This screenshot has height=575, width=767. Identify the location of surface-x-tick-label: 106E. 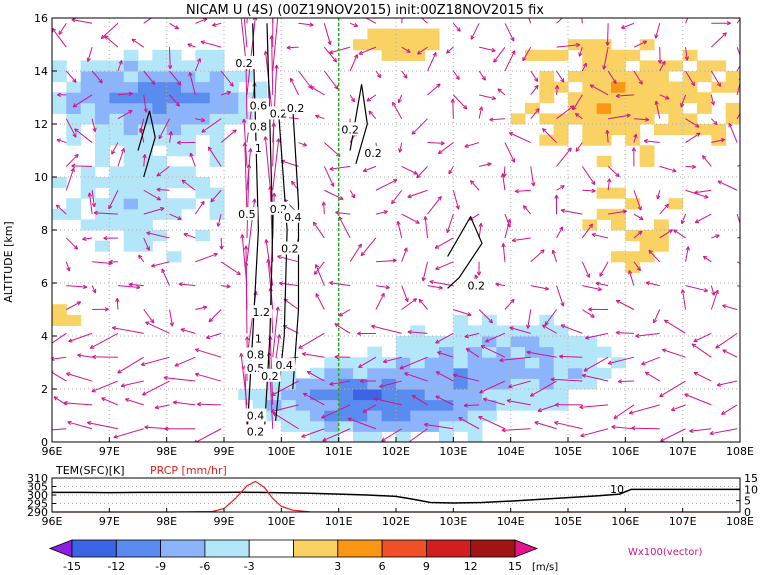
(625, 521).